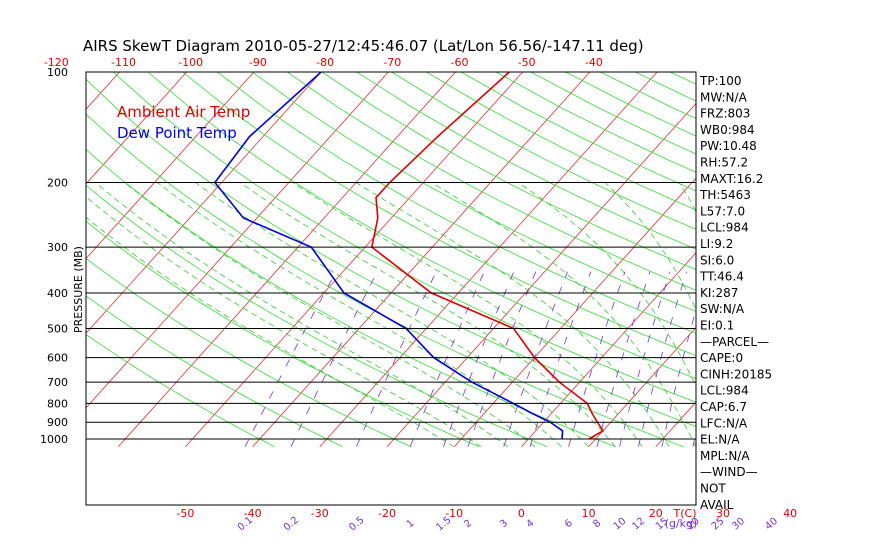  I want to click on pressure-tick-label: 700, so click(57, 382).